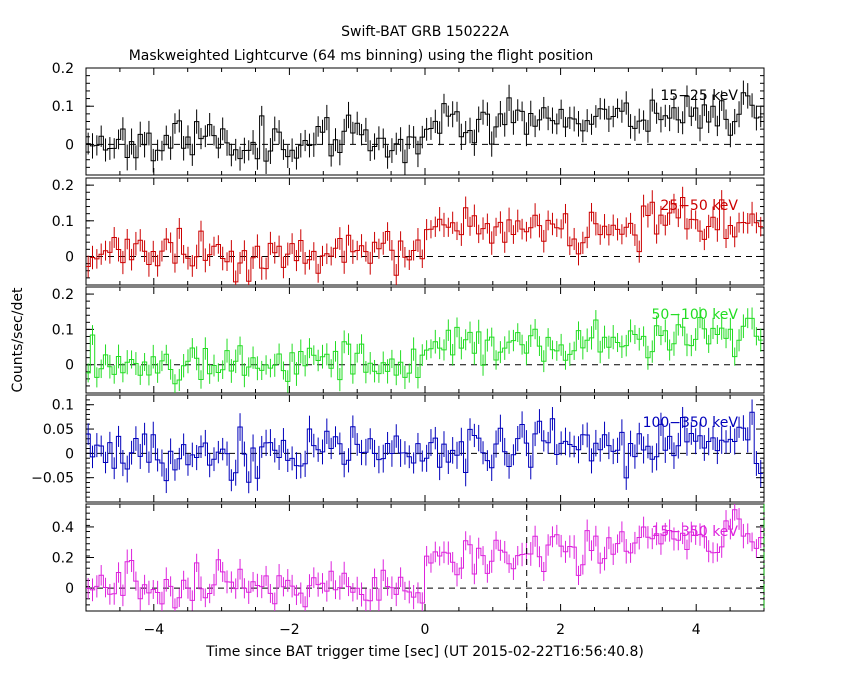 This screenshot has width=850, height=680. What do you see at coordinates (696, 630) in the screenshot?
I see `x-tick-label: 4` at bounding box center [696, 630].